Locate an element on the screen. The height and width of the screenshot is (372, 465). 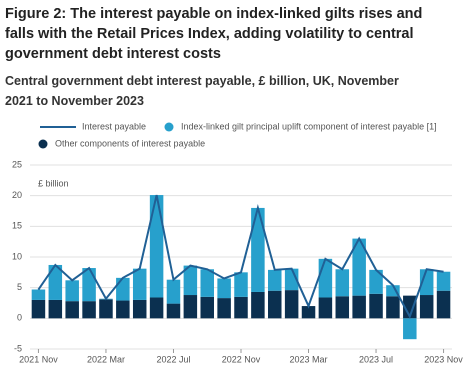
y-tick-label: 15 is located at coordinates (17, 226).